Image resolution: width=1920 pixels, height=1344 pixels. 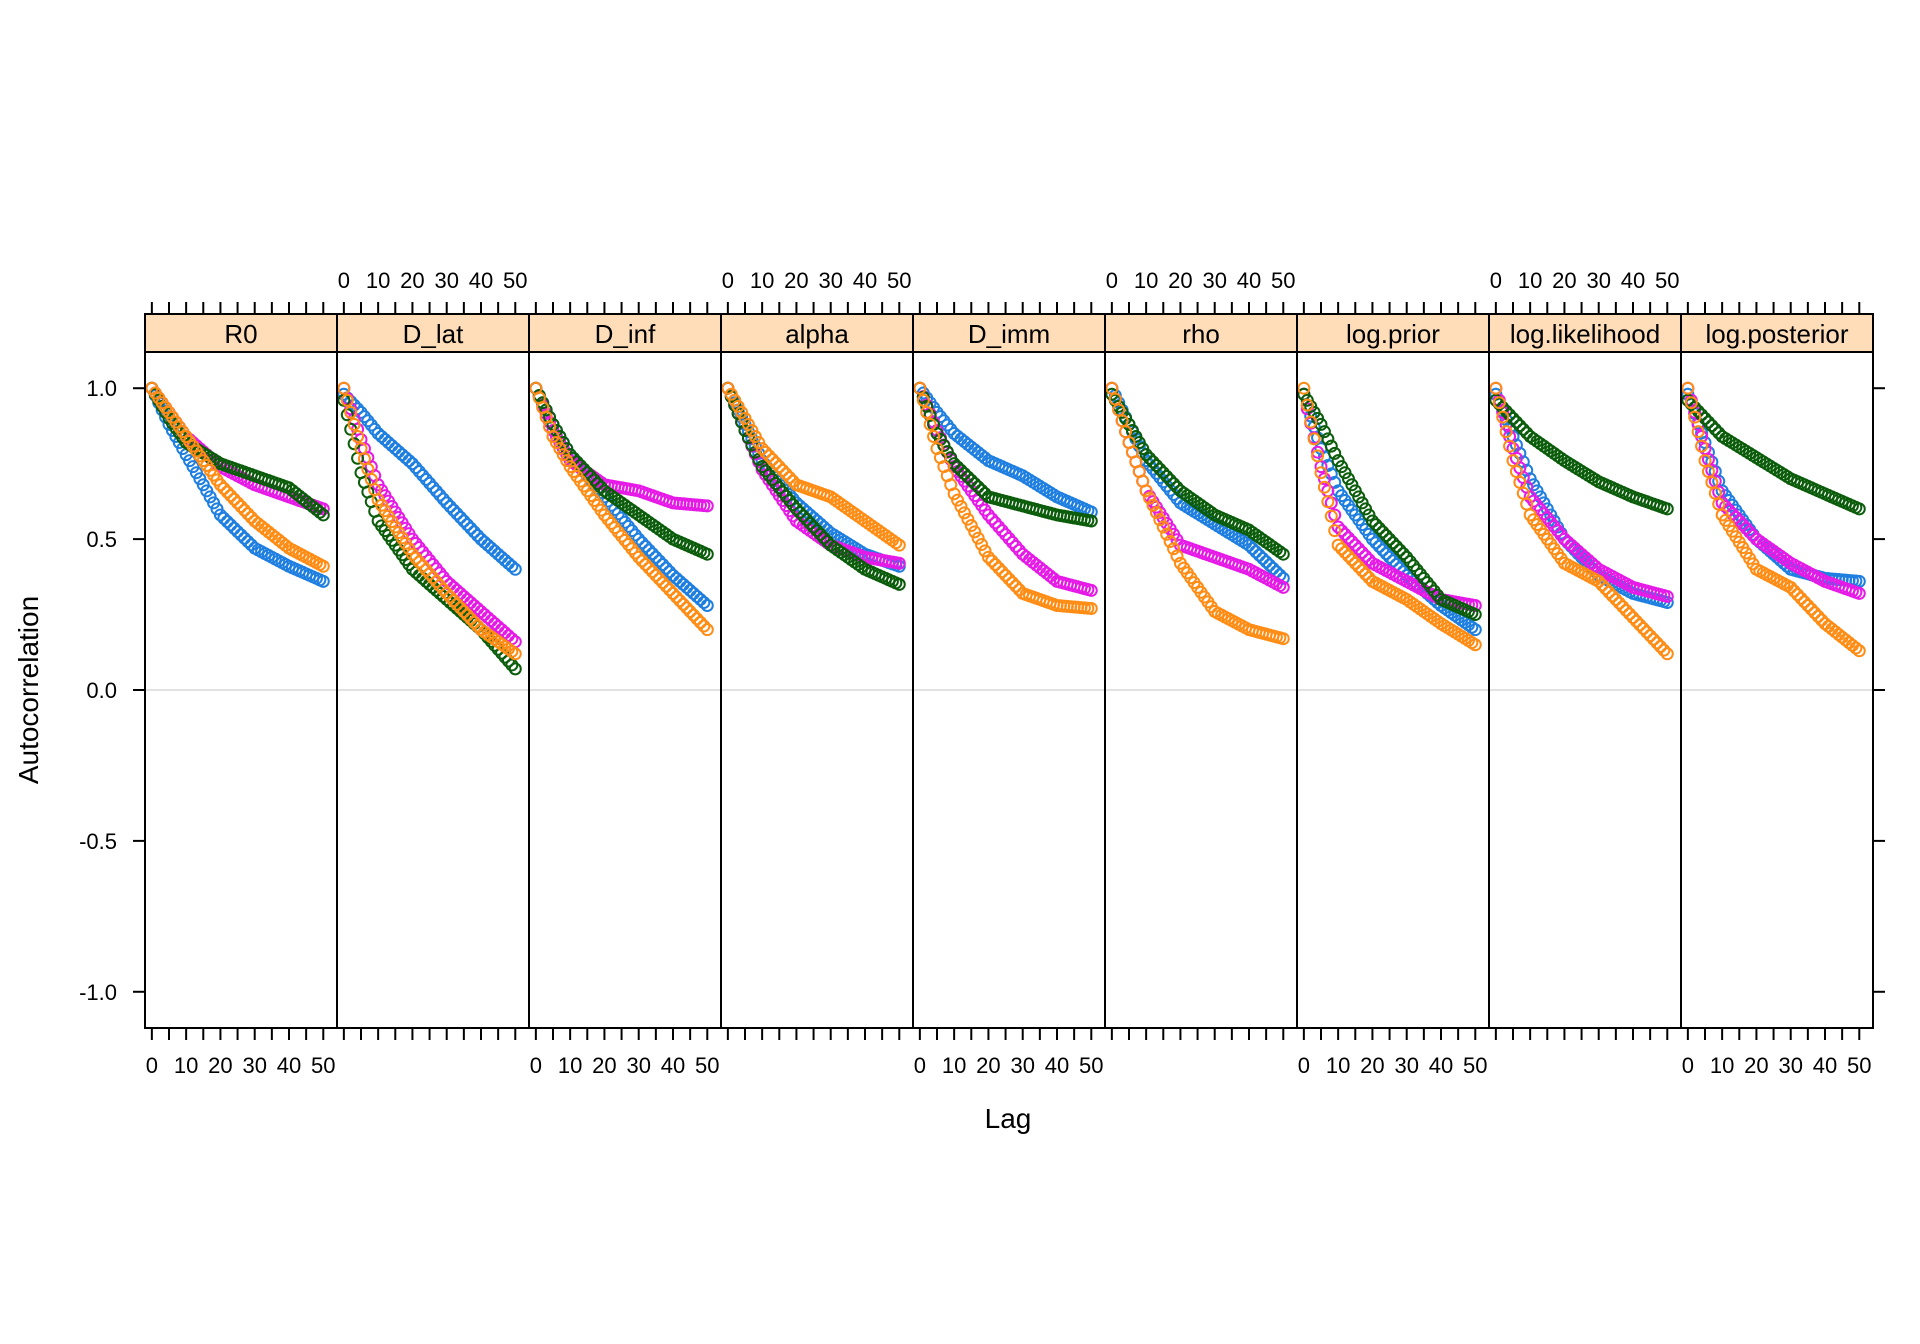 What do you see at coordinates (830, 280) in the screenshot?
I see `x-tick-label: 30` at bounding box center [830, 280].